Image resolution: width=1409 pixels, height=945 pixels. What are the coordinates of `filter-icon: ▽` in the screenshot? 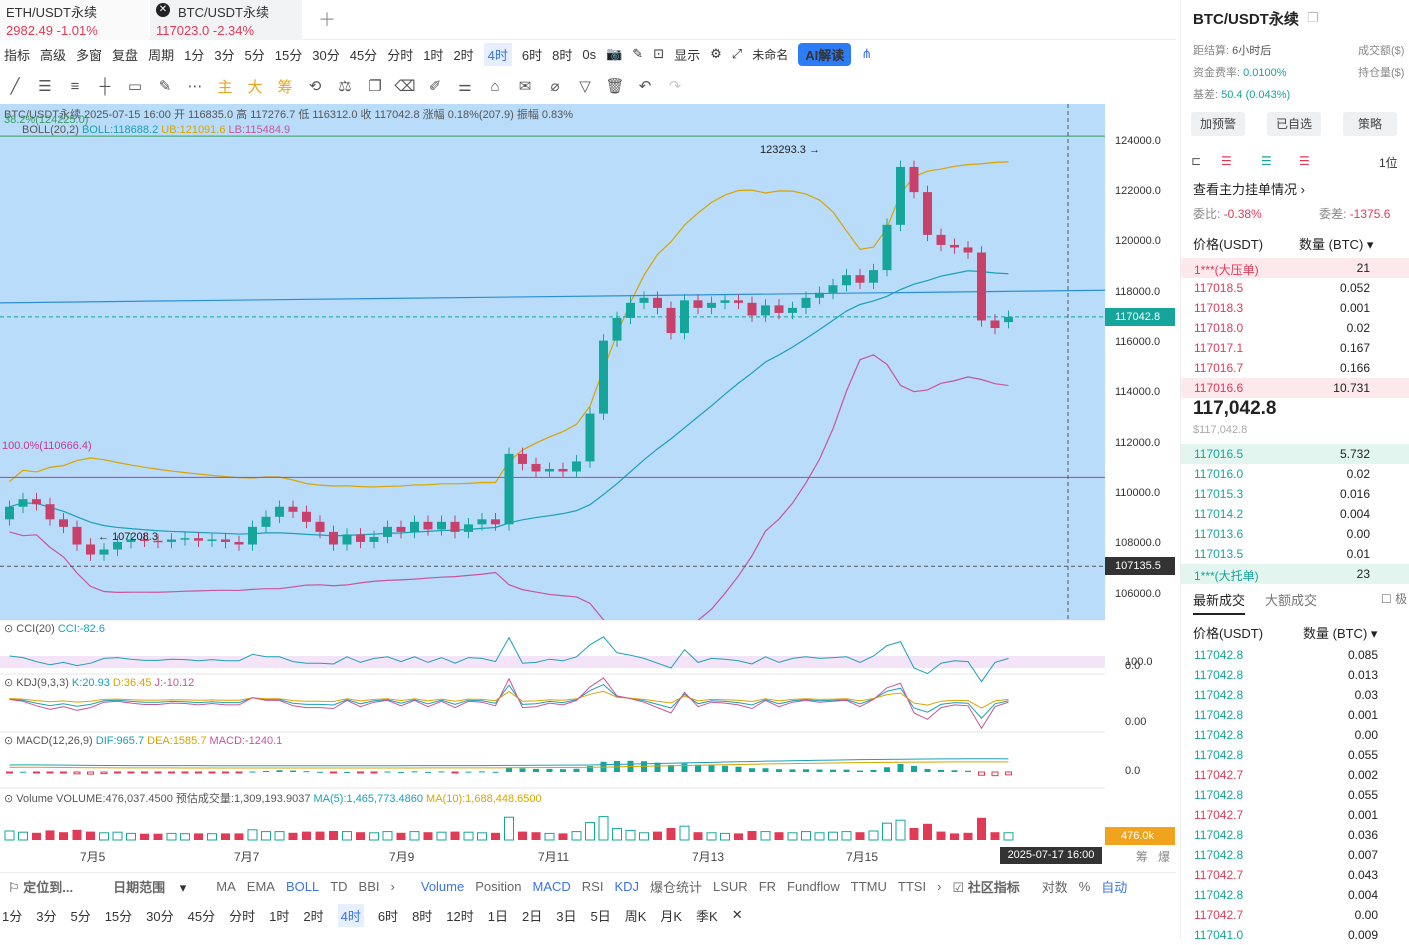 It's located at (585, 86).